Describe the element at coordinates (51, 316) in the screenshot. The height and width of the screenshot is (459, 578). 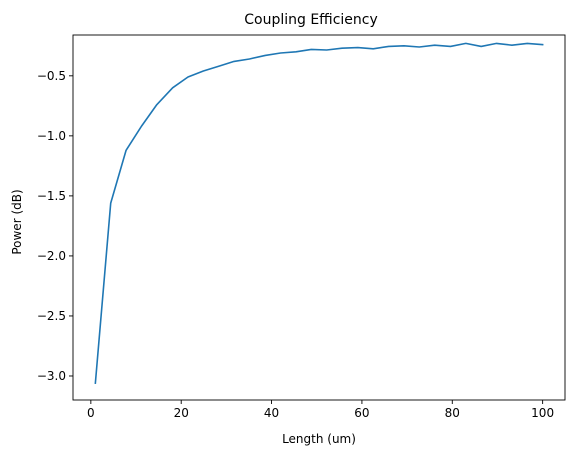
I see `y-tick-label: −2.5` at that location.